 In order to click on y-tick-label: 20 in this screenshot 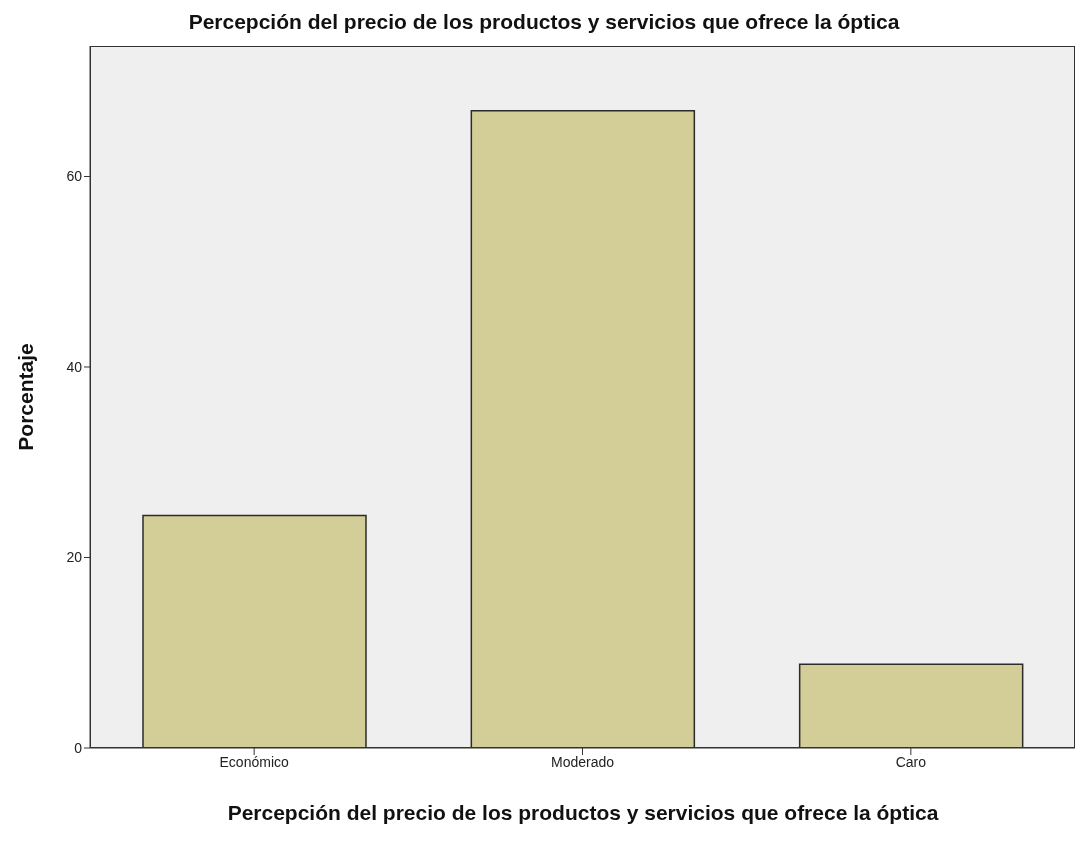, I will do `click(74, 557)`.